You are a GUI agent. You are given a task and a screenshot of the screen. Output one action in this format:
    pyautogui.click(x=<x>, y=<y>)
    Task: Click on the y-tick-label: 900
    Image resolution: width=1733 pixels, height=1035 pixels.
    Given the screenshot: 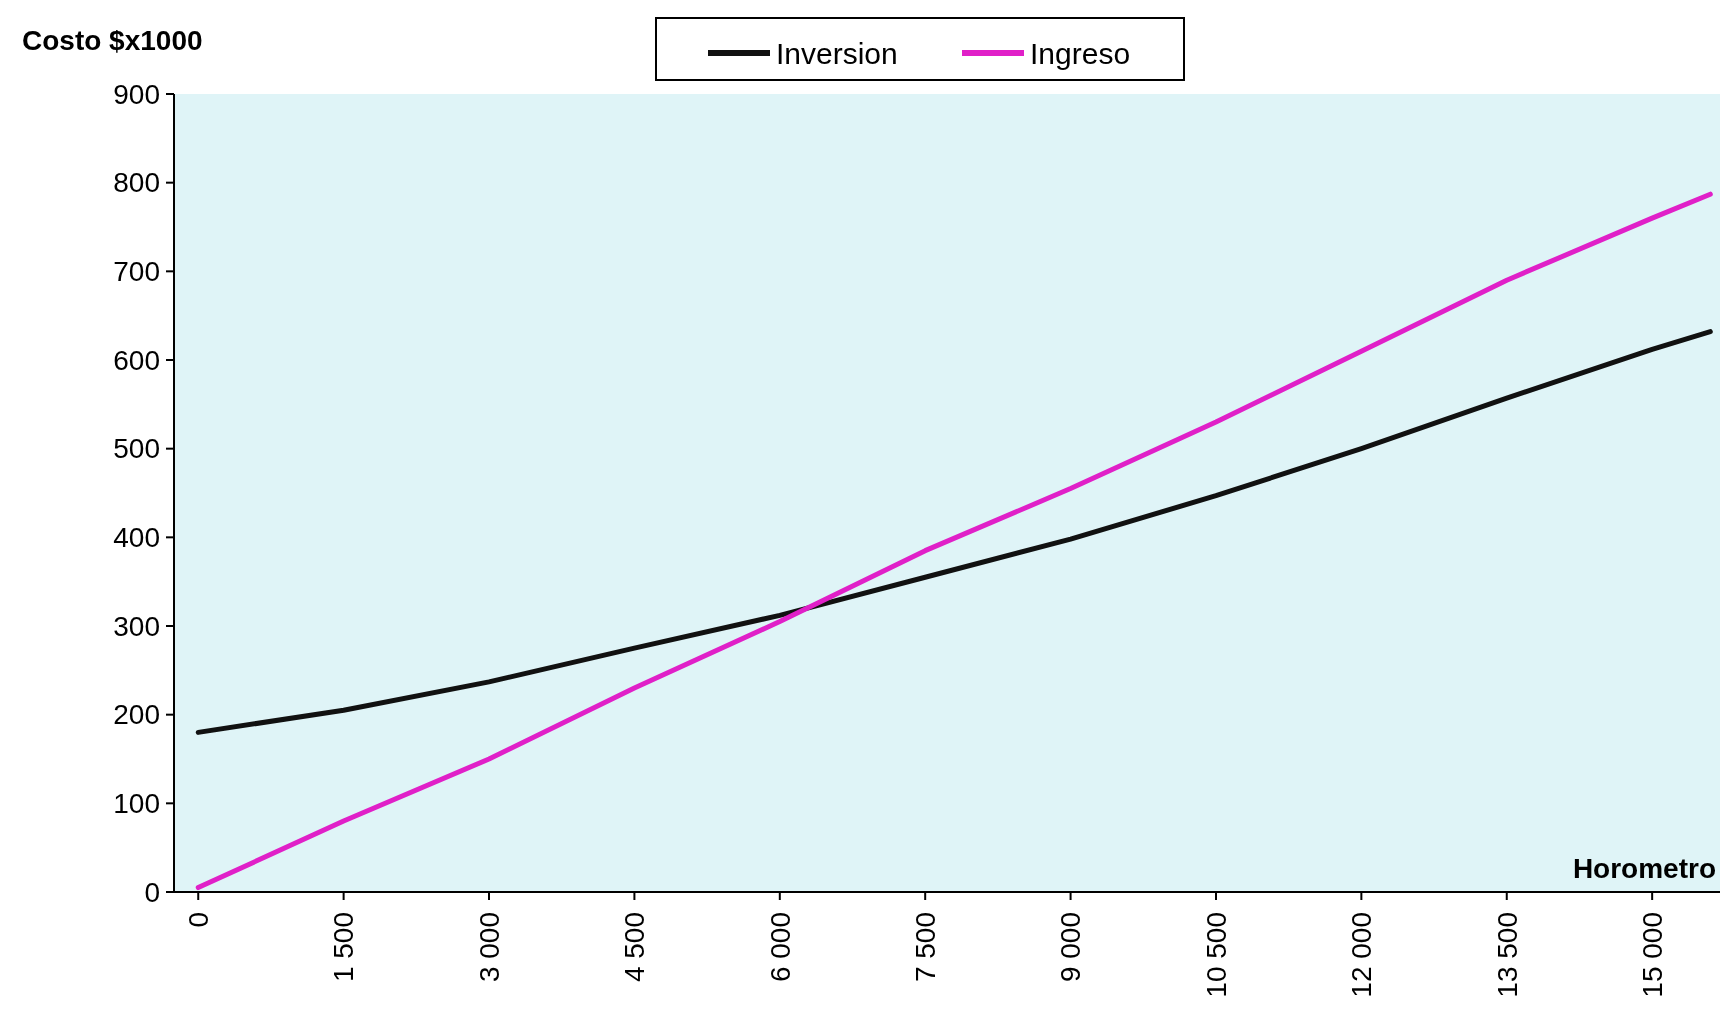 What is the action you would take?
    pyautogui.click(x=136, y=94)
    